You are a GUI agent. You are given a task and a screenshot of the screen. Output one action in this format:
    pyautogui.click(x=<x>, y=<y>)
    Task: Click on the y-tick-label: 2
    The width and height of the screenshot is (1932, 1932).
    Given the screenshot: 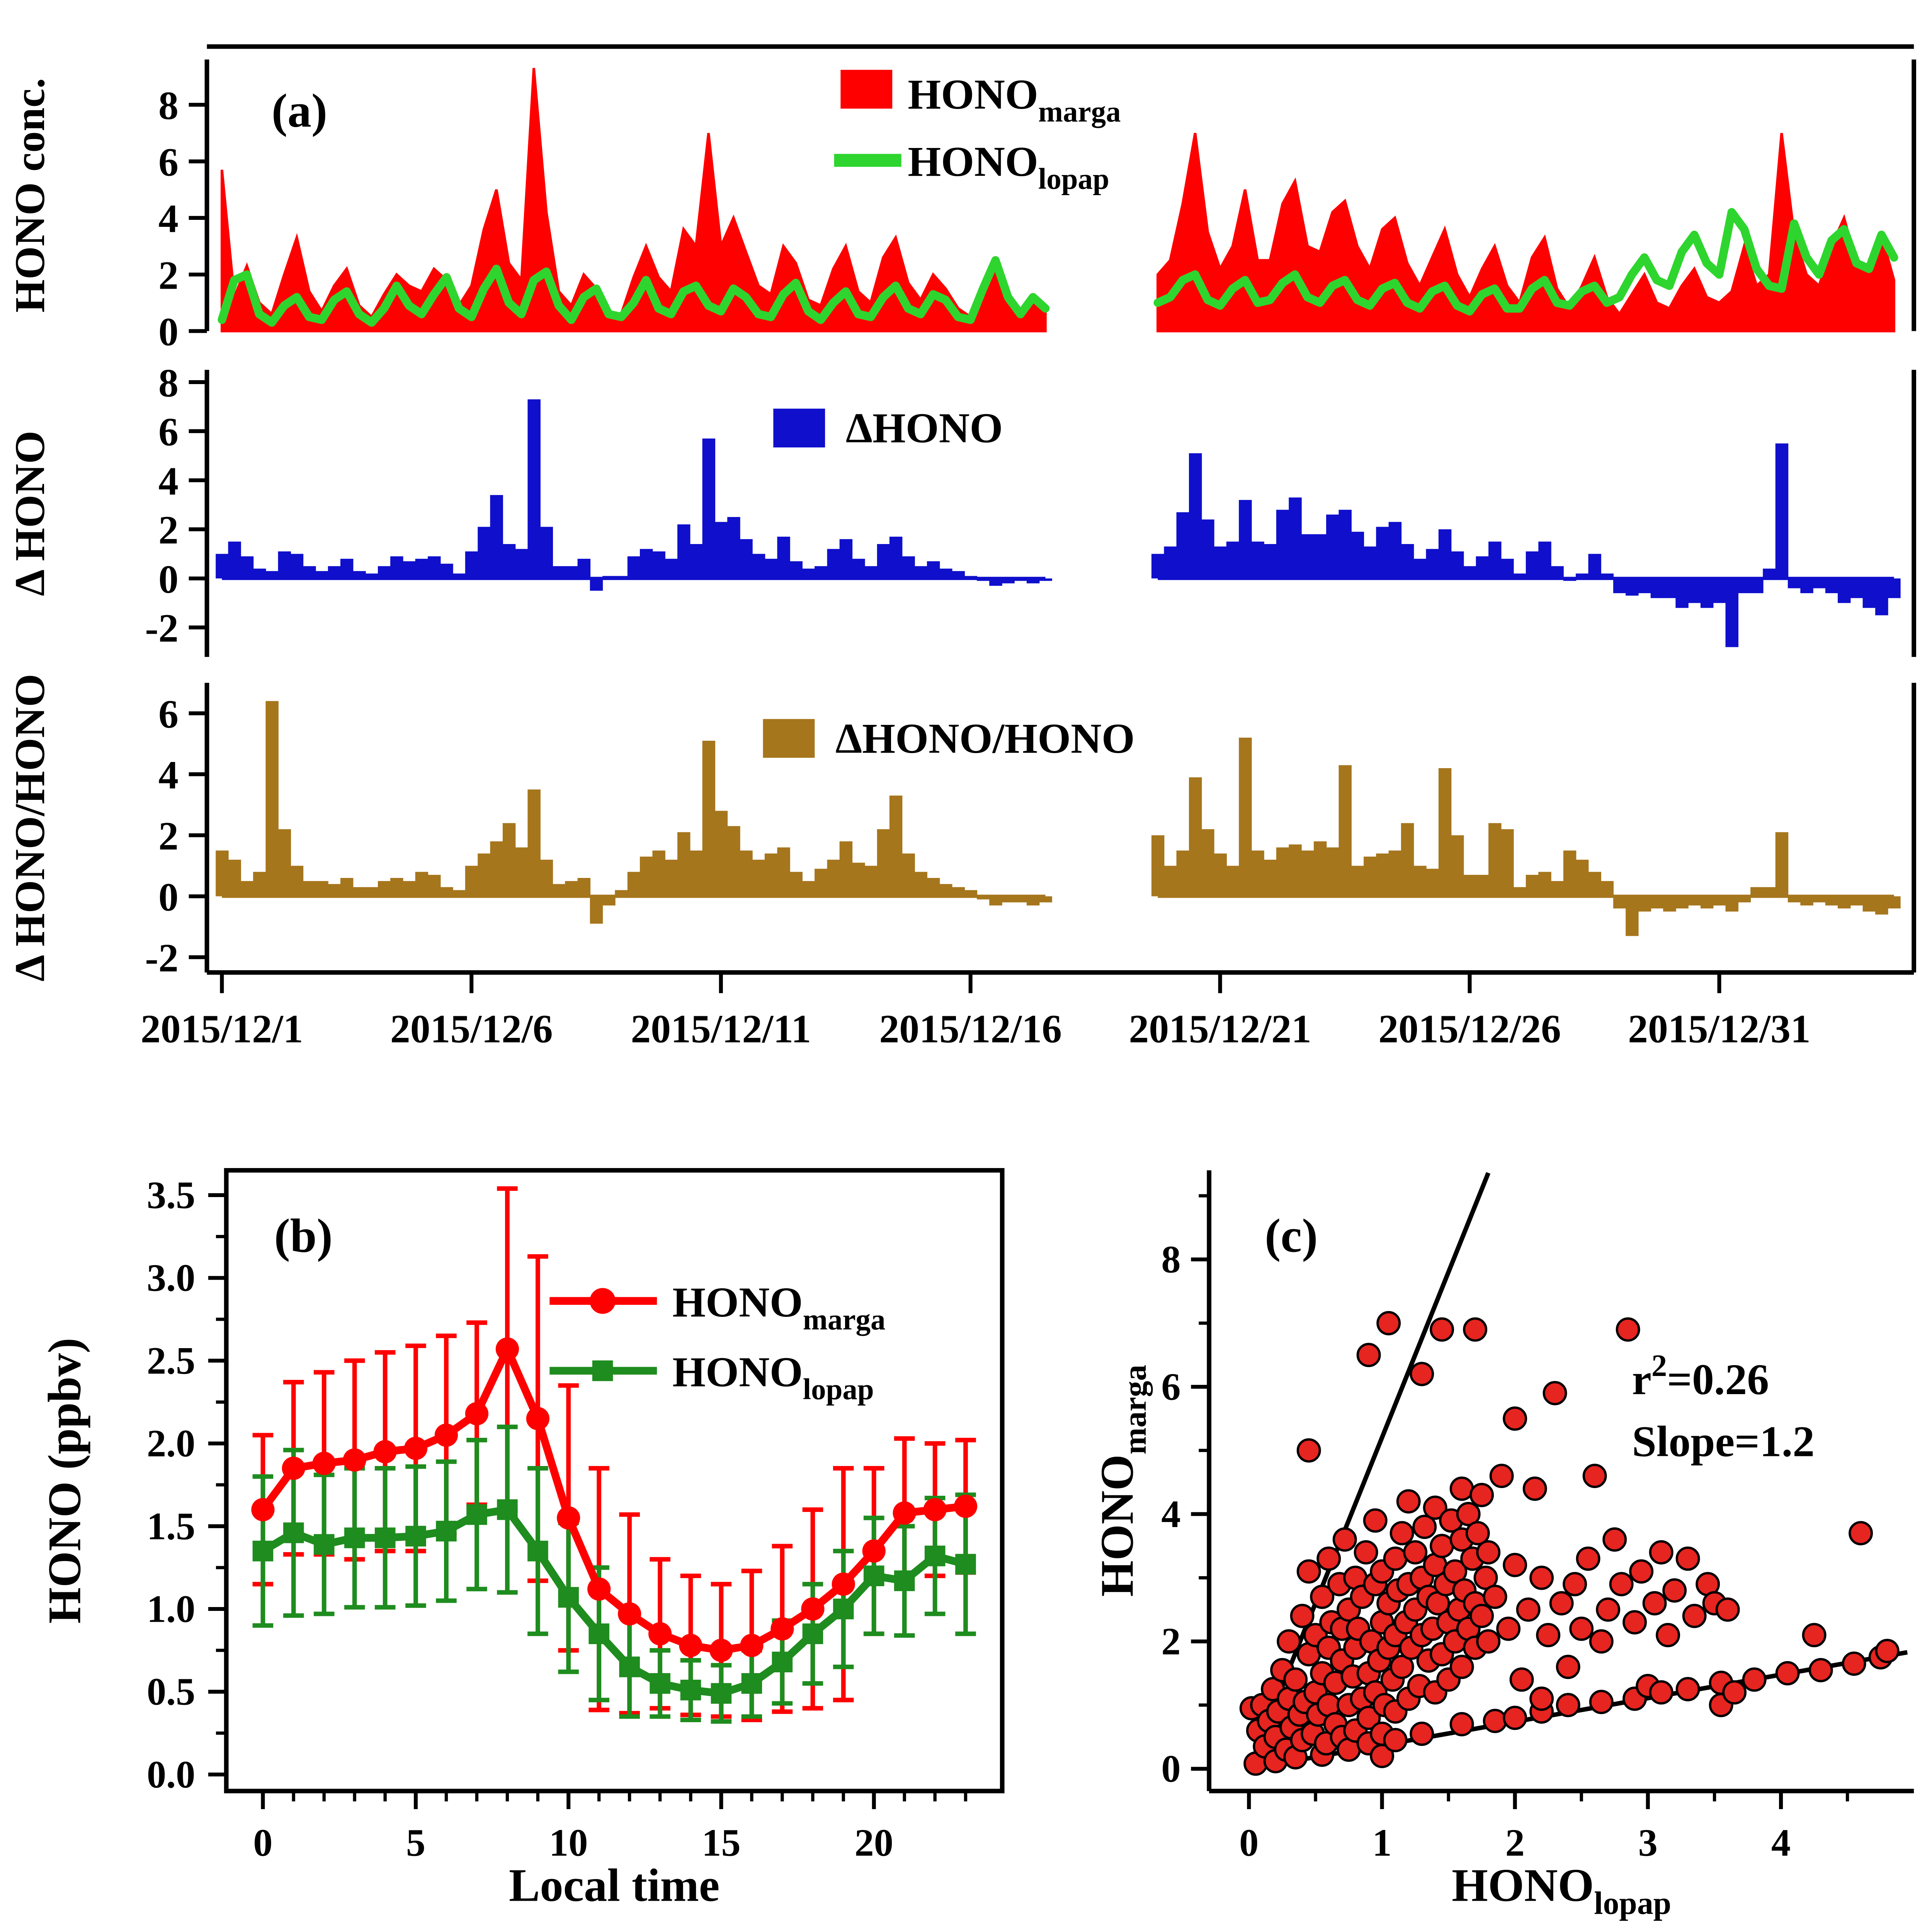 What is the action you would take?
    pyautogui.click(x=168, y=531)
    